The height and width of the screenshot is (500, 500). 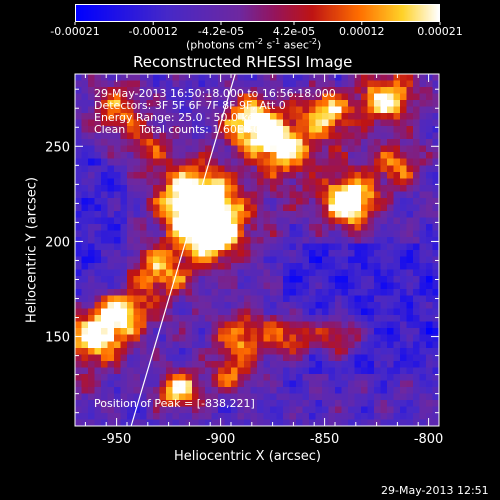 What do you see at coordinates (75, 31) in the screenshot?
I see `colorbar-tick-label: -0.00021` at bounding box center [75, 31].